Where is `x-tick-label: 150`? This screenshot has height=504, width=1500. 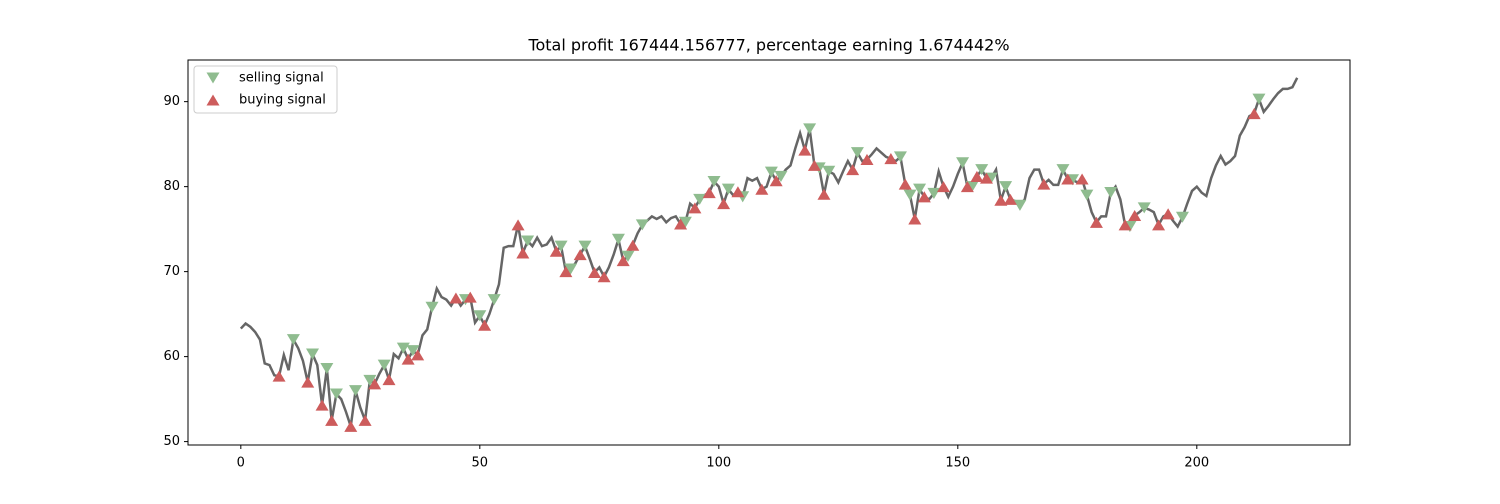
x-tick-label: 150 is located at coordinates (957, 463).